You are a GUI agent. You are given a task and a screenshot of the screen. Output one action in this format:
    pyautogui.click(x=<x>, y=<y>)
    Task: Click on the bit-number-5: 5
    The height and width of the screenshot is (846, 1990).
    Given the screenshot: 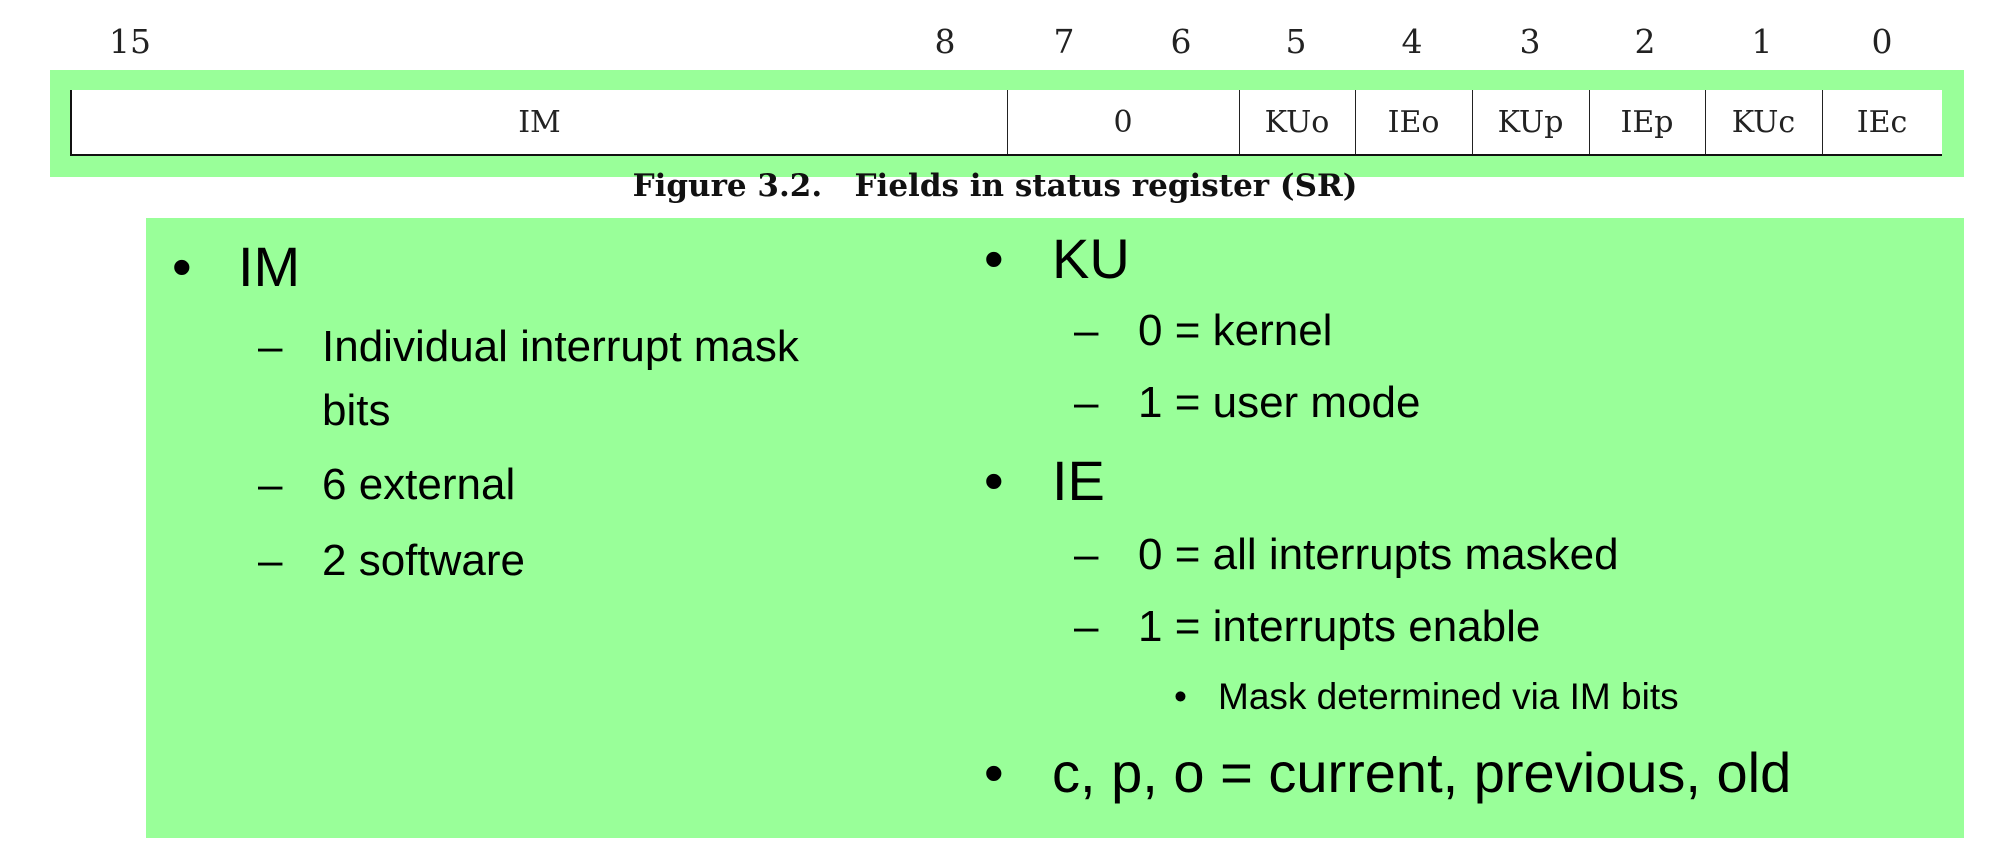 What is the action you would take?
    pyautogui.click(x=1296, y=41)
    